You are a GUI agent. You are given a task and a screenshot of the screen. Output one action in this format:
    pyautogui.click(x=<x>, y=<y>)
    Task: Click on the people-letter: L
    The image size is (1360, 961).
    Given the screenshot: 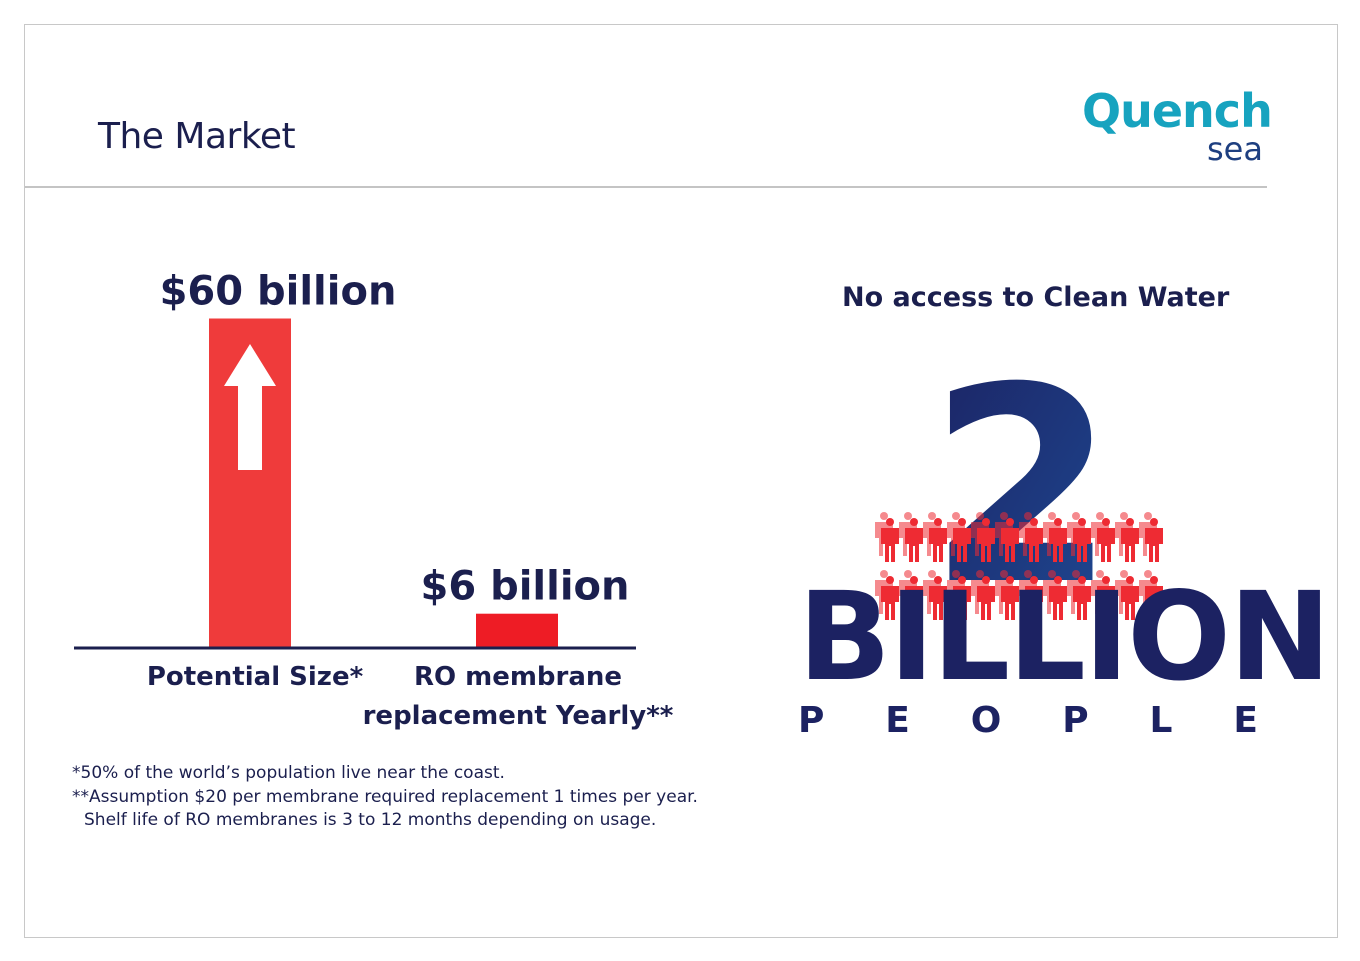 What is the action you would take?
    pyautogui.click(x=1161, y=720)
    